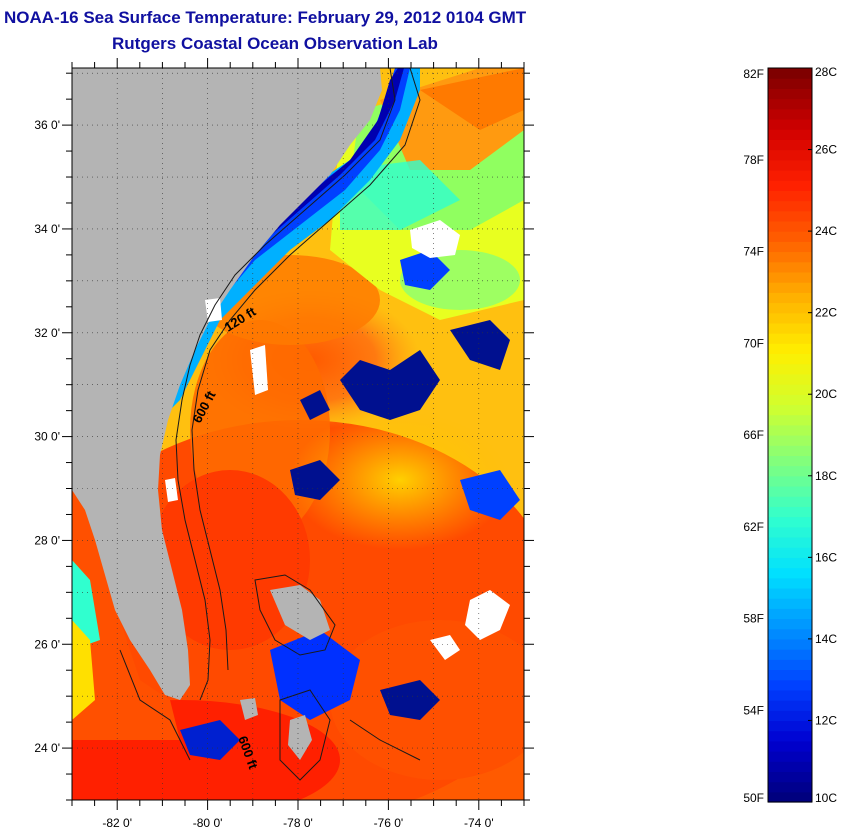 This screenshot has width=849, height=832. Describe the element at coordinates (826, 313) in the screenshot. I see `colorbar-label-c: 22C` at that location.